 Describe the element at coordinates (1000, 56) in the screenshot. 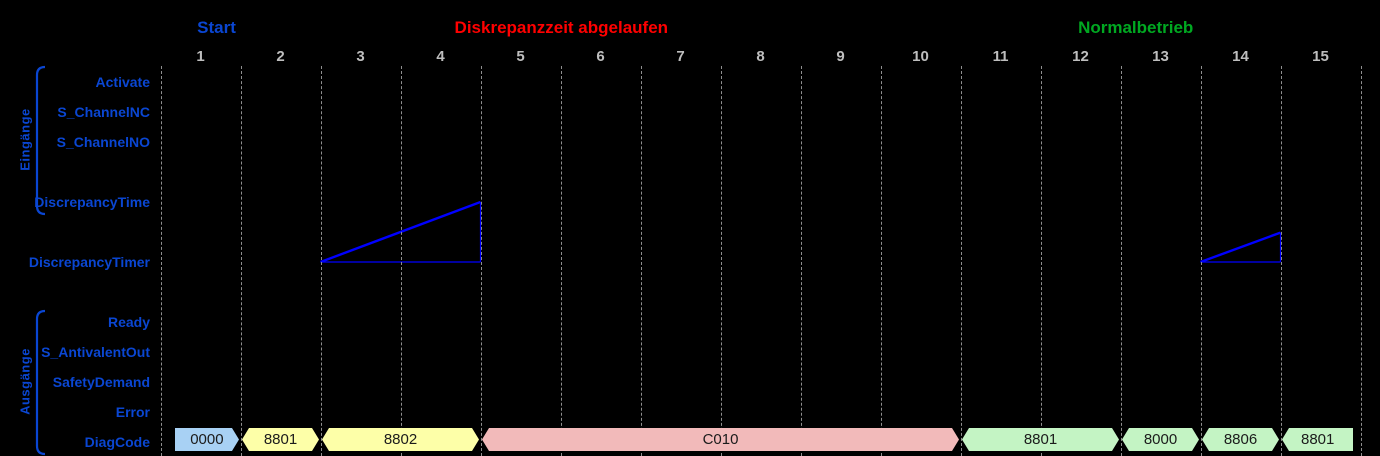

I see `tick-label-11: 11` at that location.